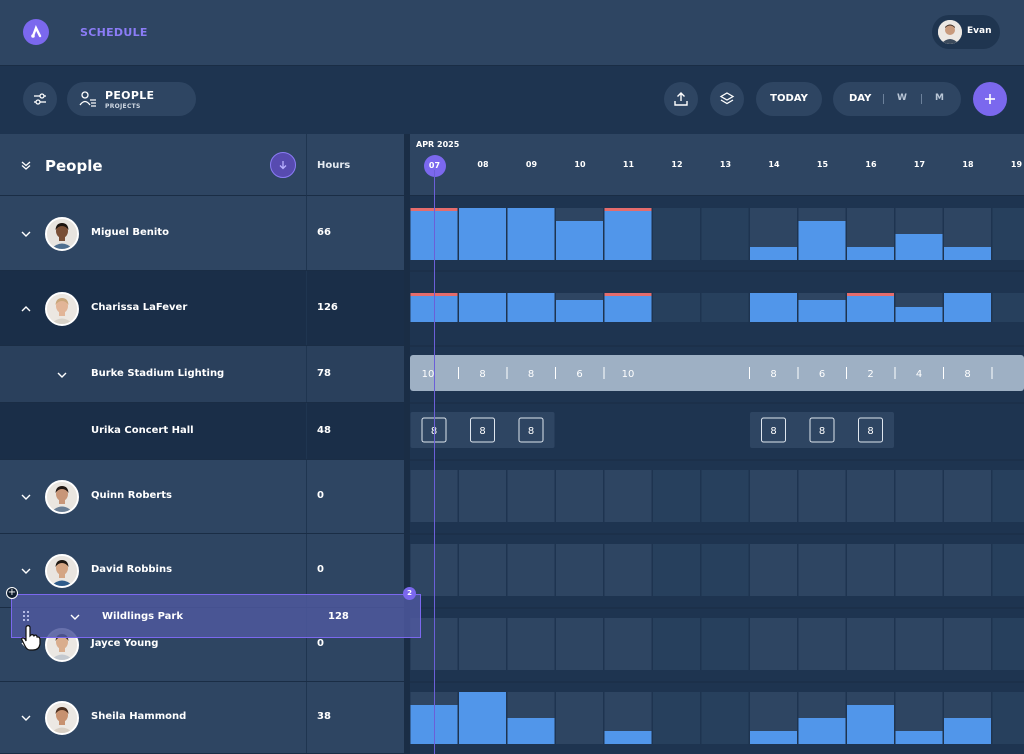  I want to click on hours-header-title: Hours, so click(334, 165).